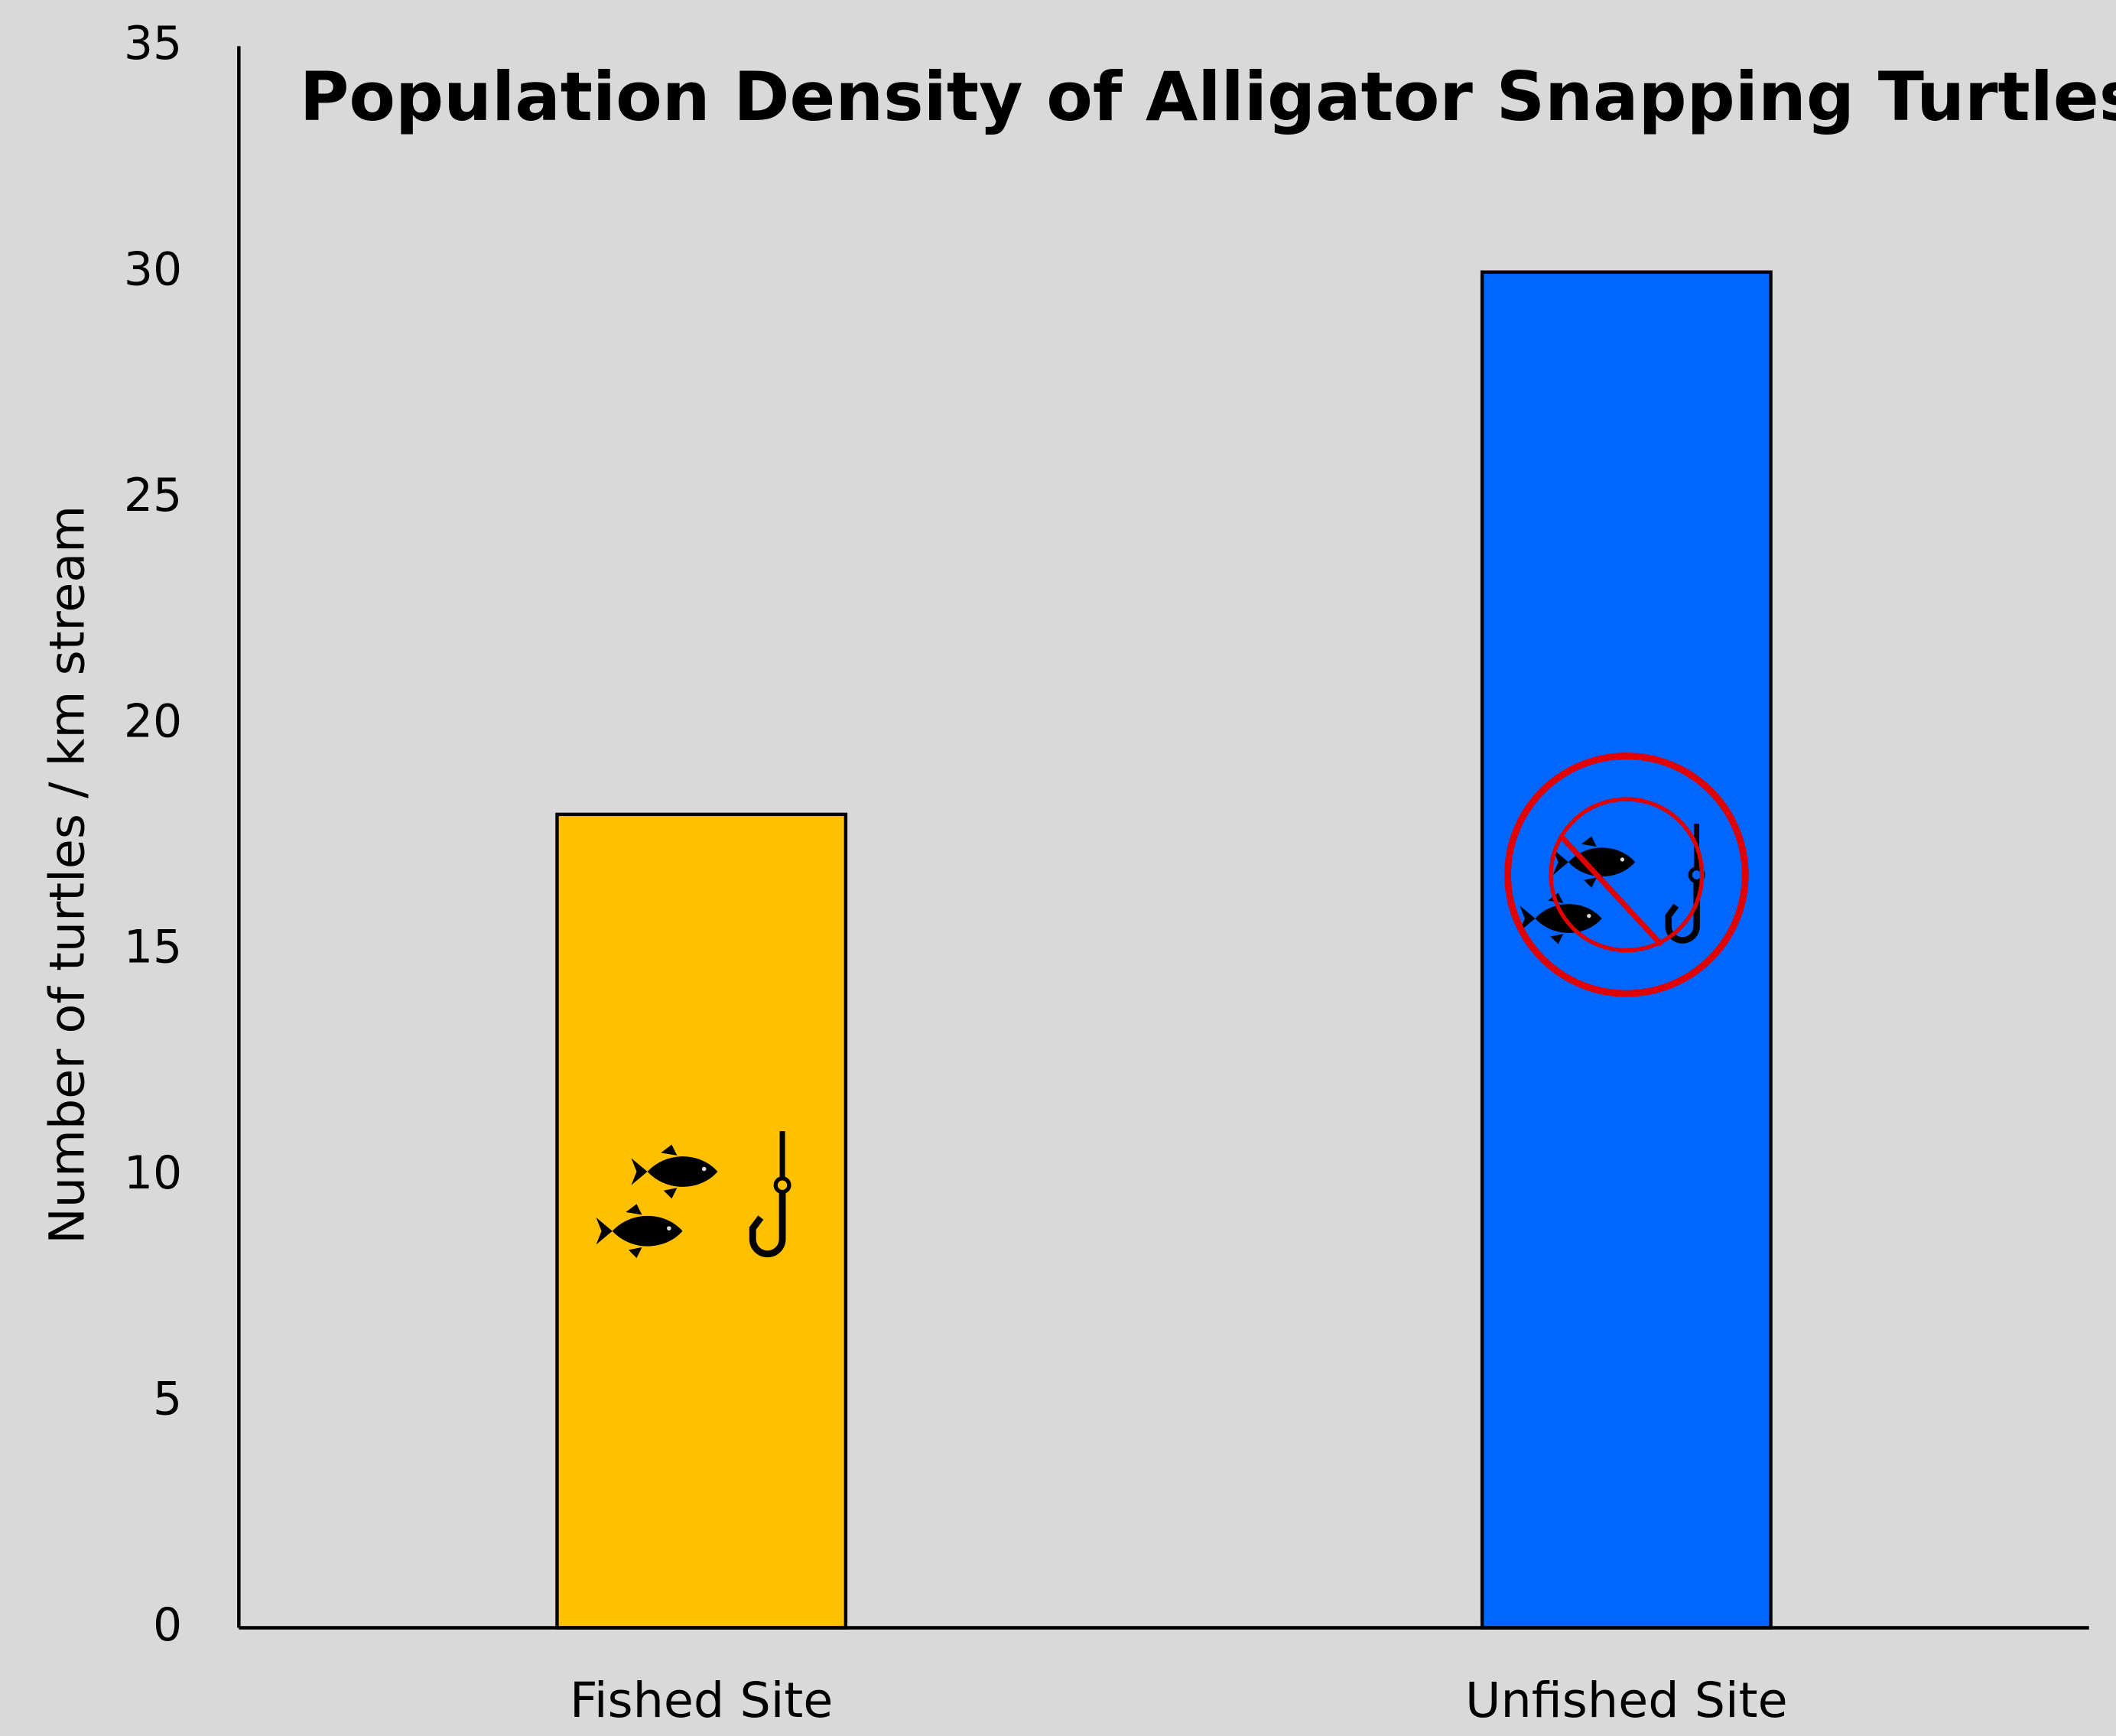 This screenshot has width=2116, height=1736. I want to click on y-tick-label: 5, so click(167, 1399).